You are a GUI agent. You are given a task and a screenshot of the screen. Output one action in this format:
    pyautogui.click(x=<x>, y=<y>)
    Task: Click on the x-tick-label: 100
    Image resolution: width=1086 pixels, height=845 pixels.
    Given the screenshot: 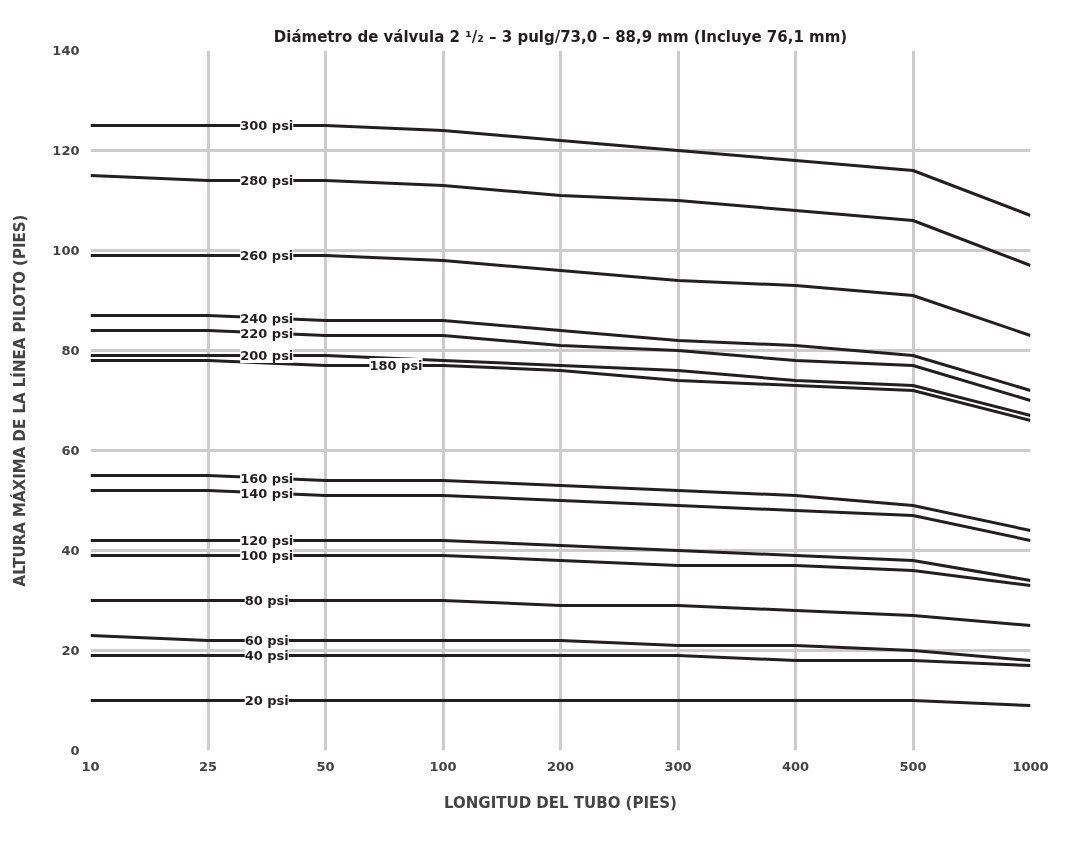 What is the action you would take?
    pyautogui.click(x=443, y=766)
    